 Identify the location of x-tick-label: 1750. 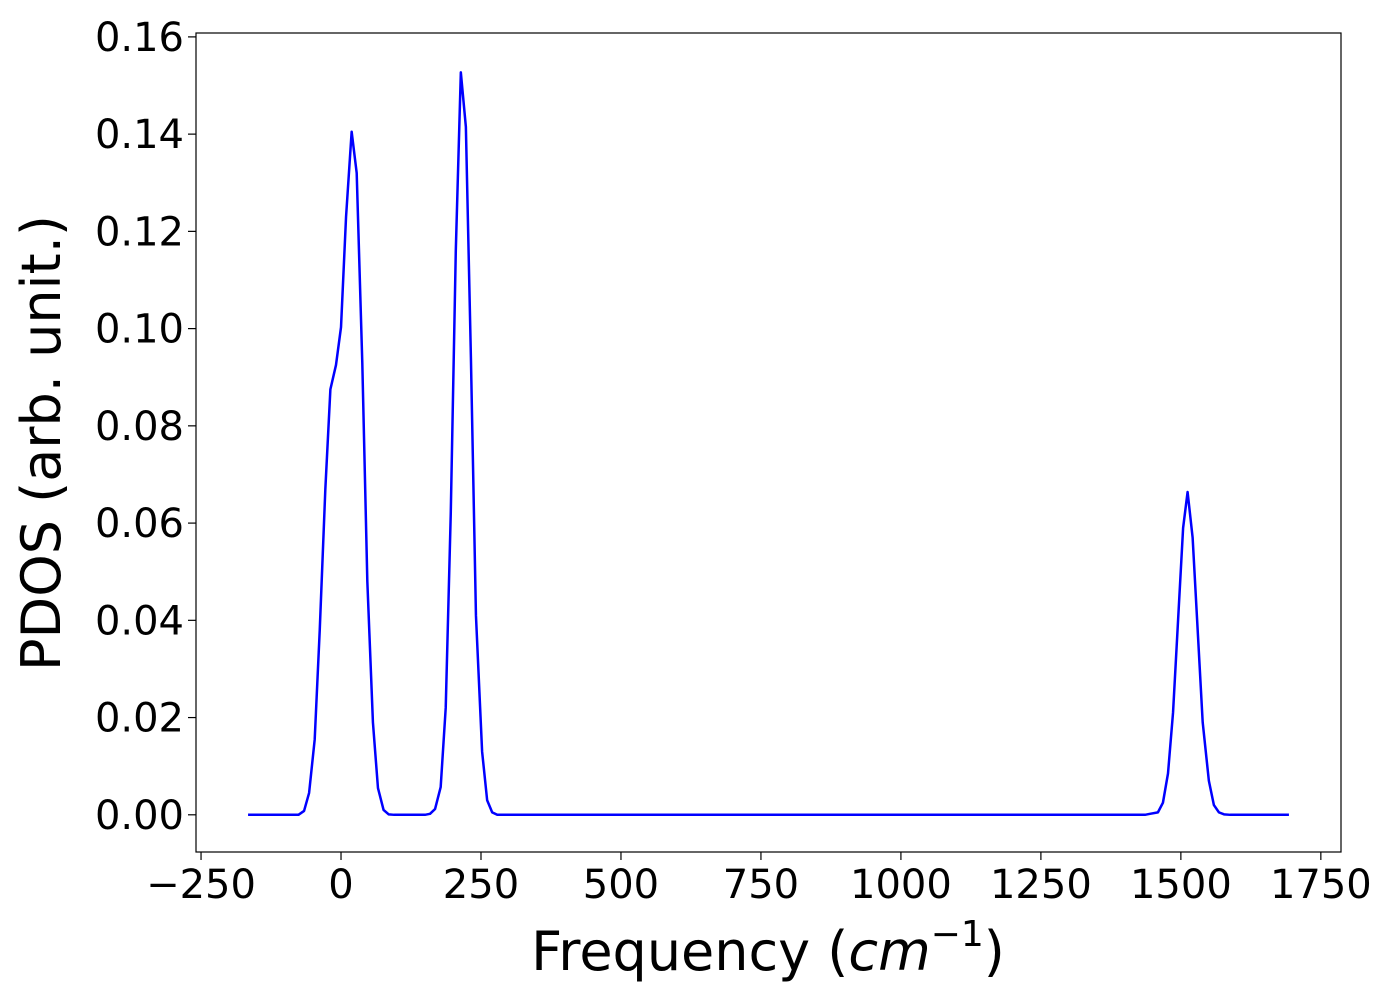
(1321, 885).